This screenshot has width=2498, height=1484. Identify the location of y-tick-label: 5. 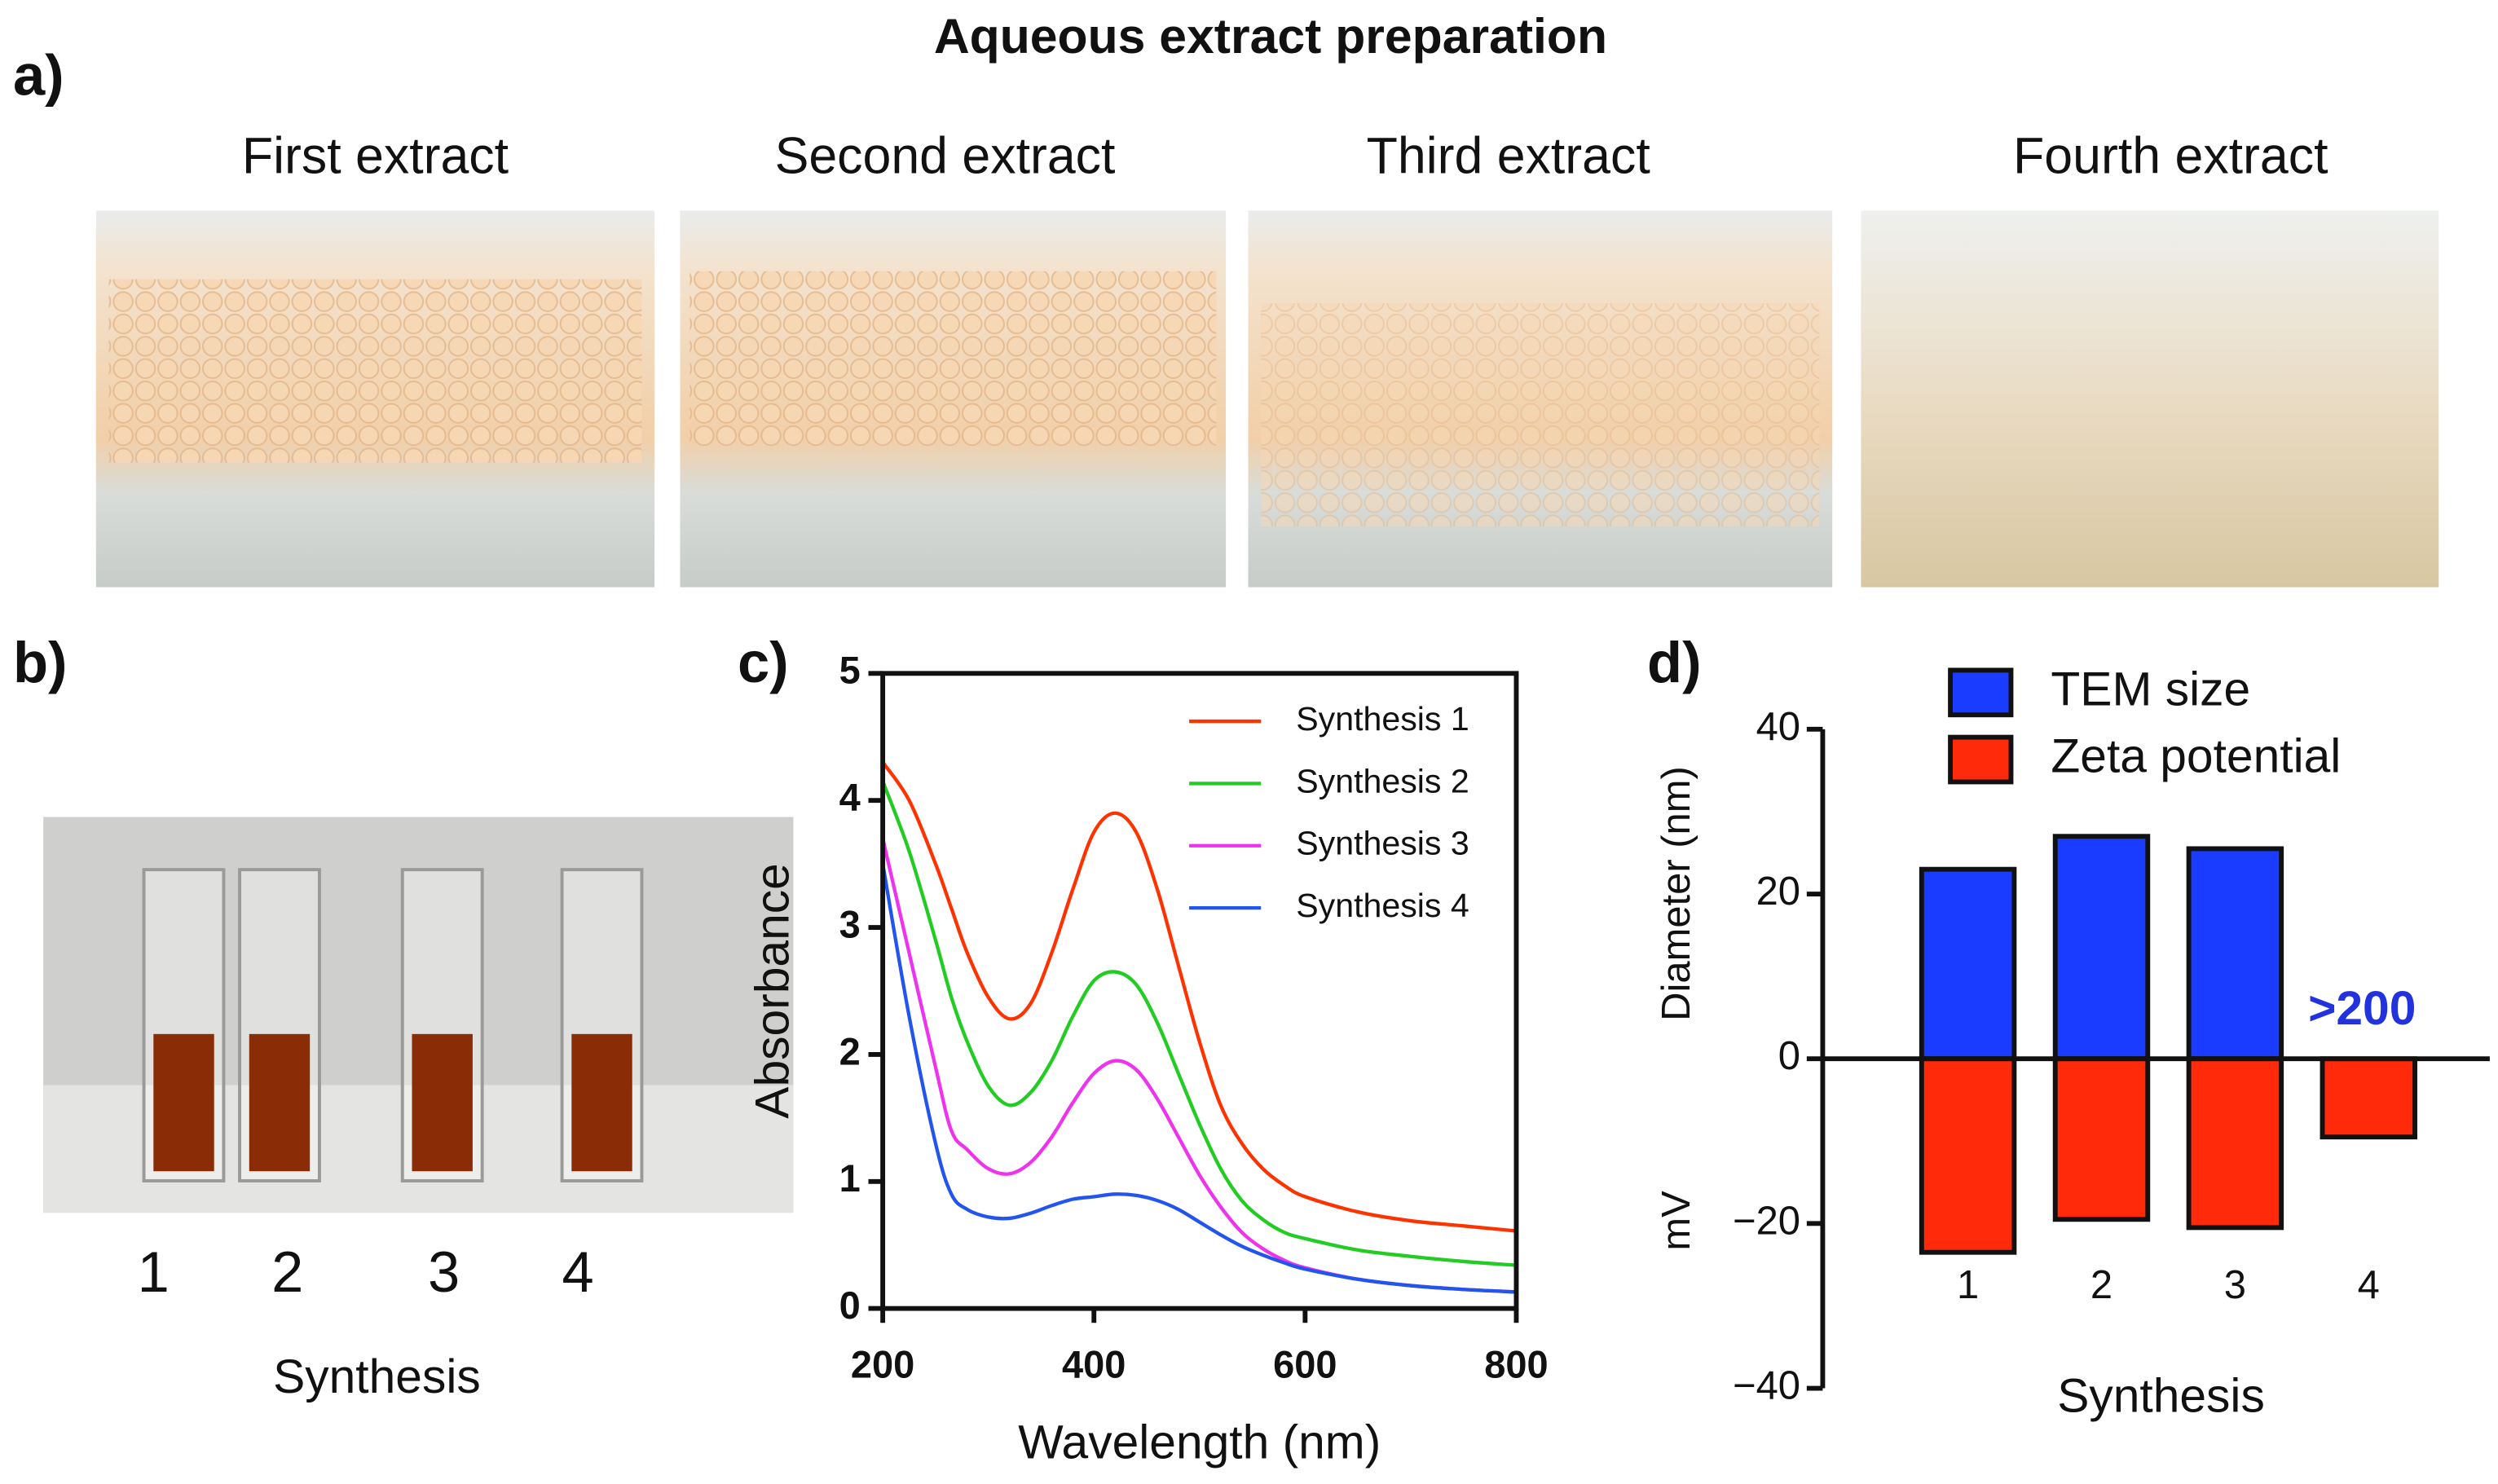
(850, 670).